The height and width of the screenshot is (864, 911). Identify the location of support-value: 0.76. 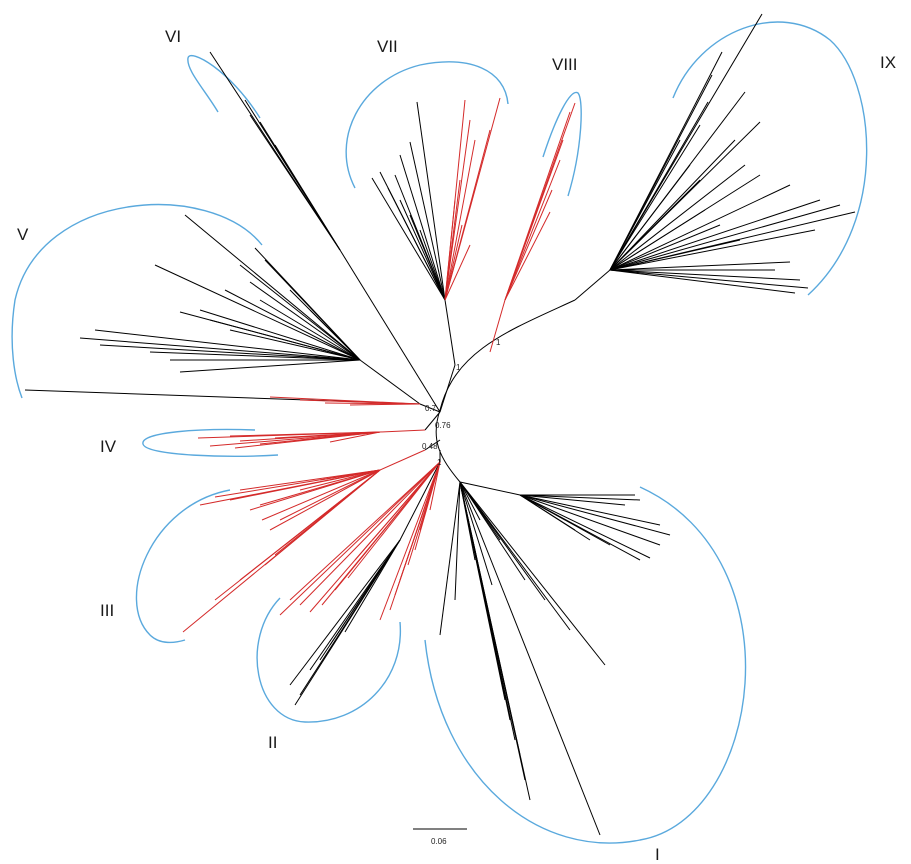
(443, 425).